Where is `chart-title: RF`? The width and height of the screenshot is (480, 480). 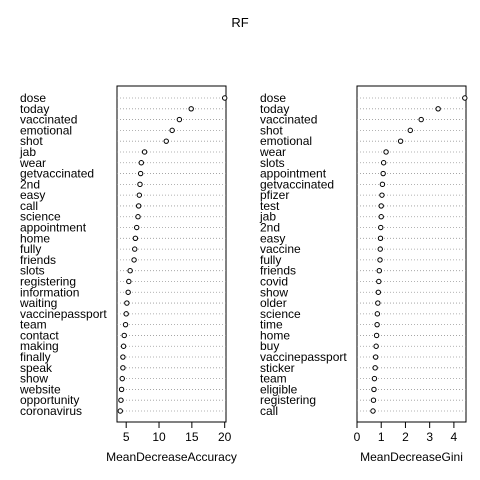
chart-title: RF is located at coordinates (239, 22).